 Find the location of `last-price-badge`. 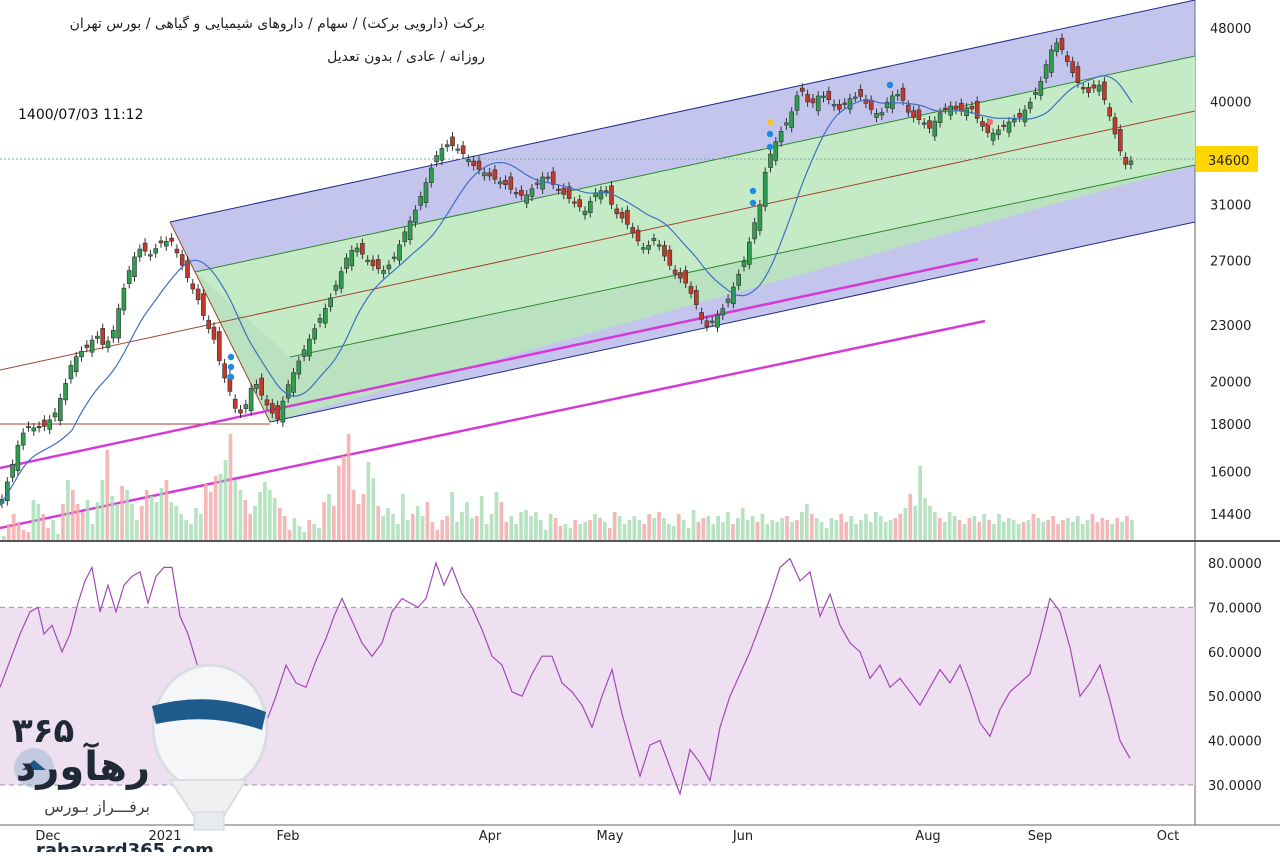

last-price-badge is located at coordinates (1227, 159).